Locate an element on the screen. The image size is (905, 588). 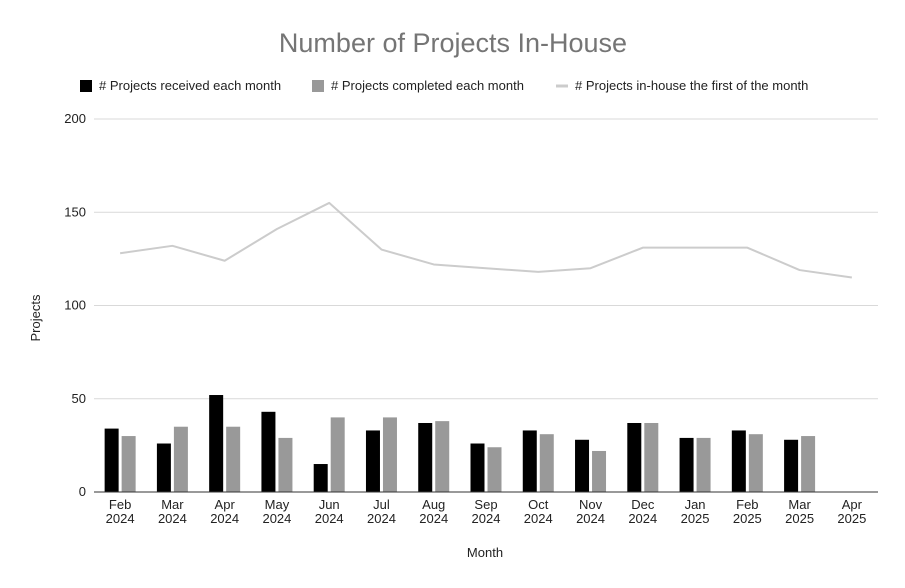
x-tick-label: Sep 2024 is located at coordinates (486, 511).